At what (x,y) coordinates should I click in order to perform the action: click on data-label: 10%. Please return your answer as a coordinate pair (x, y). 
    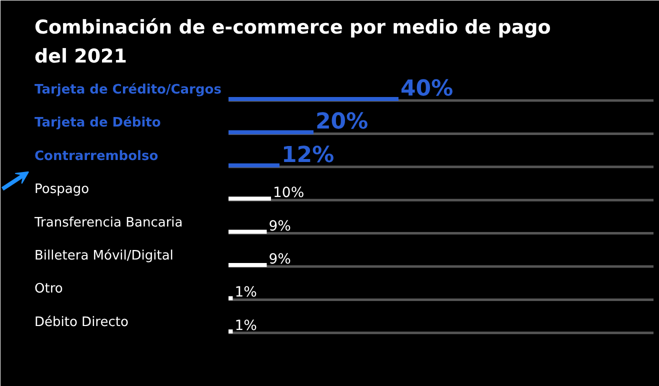
    Looking at the image, I should click on (288, 193).